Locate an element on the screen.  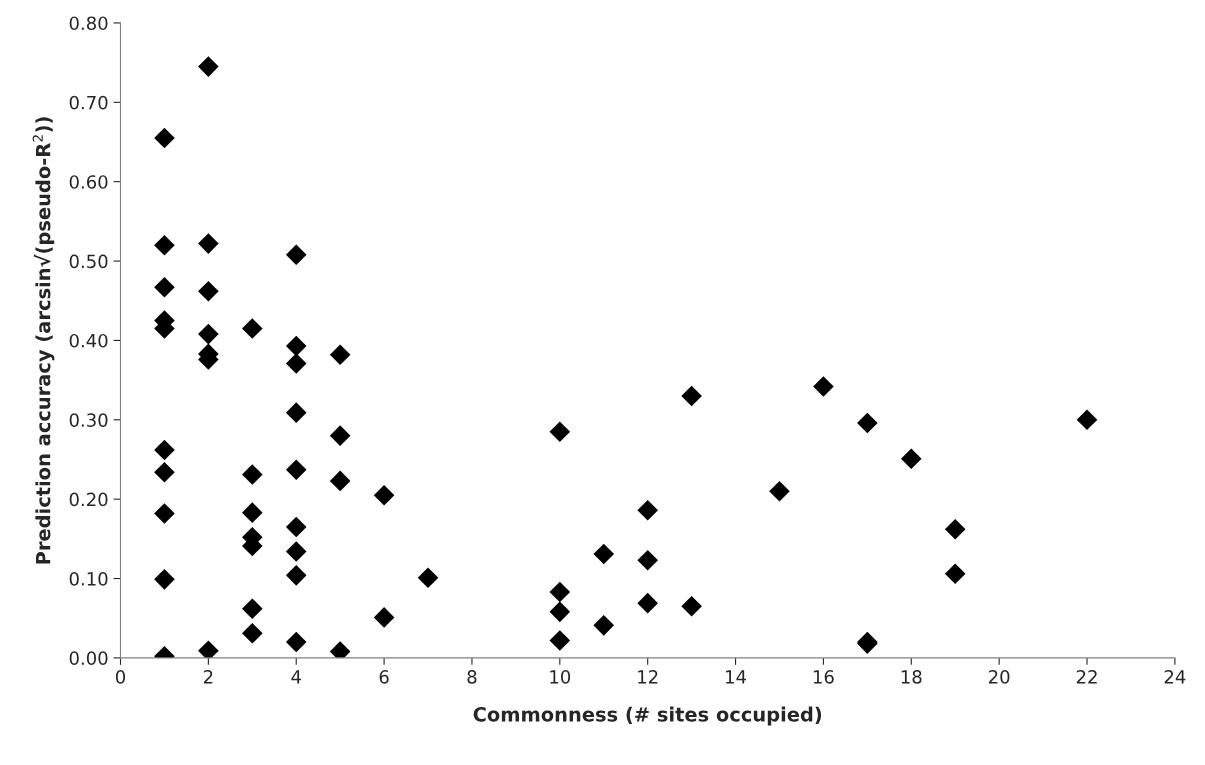
x-tick-label: 0 is located at coordinates (120, 677).